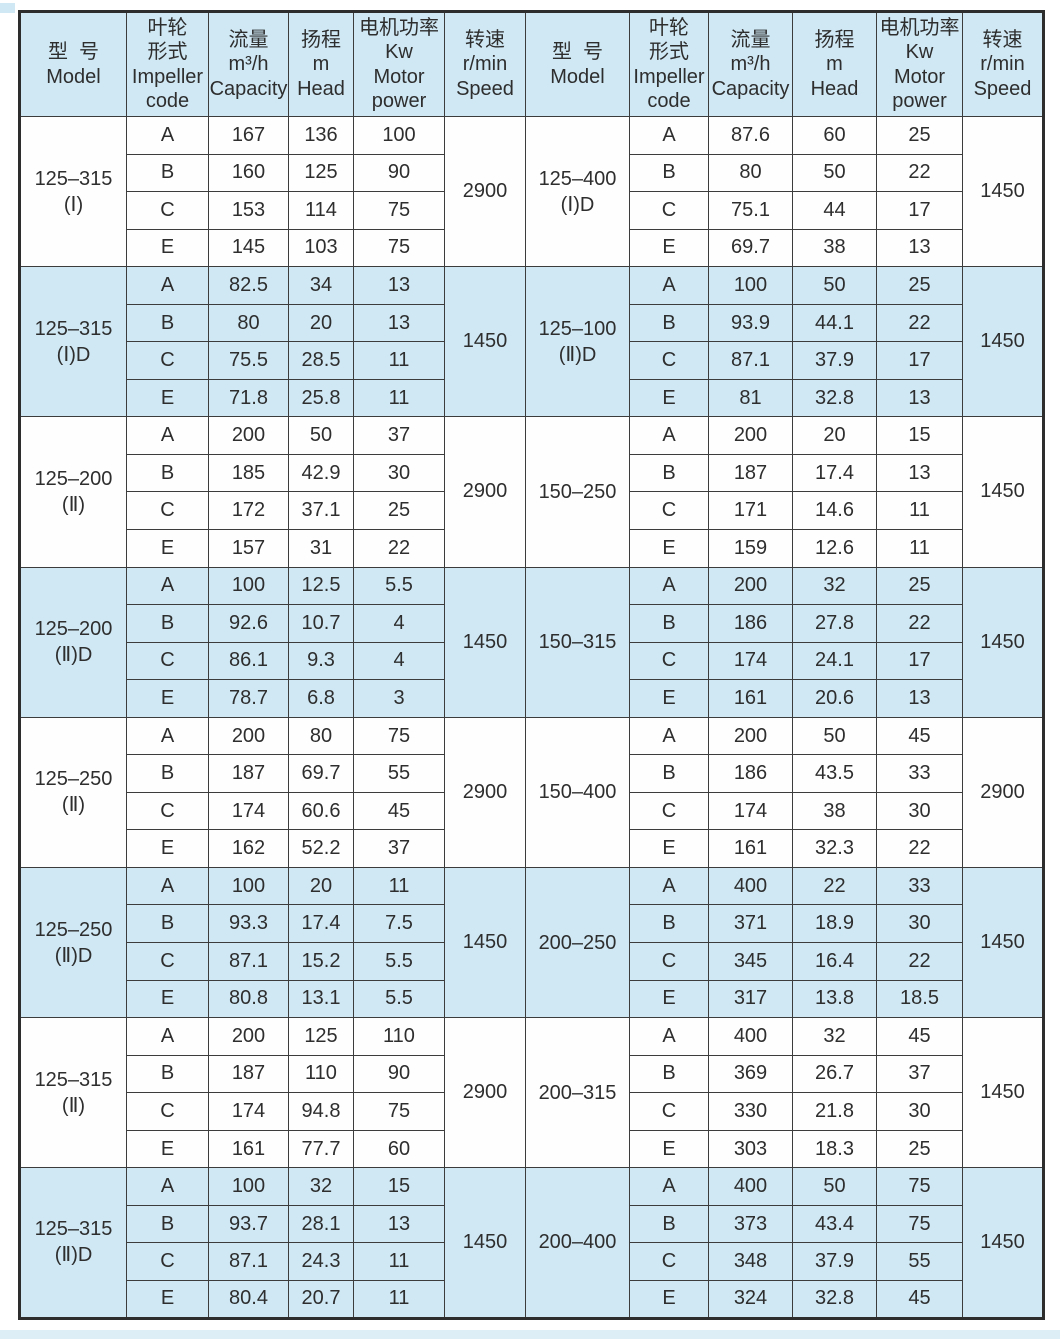 Image resolution: width=1060 pixels, height=1339 pixels. Describe the element at coordinates (248, 398) in the screenshot. I see `capacity-cell: 71.8` at that location.